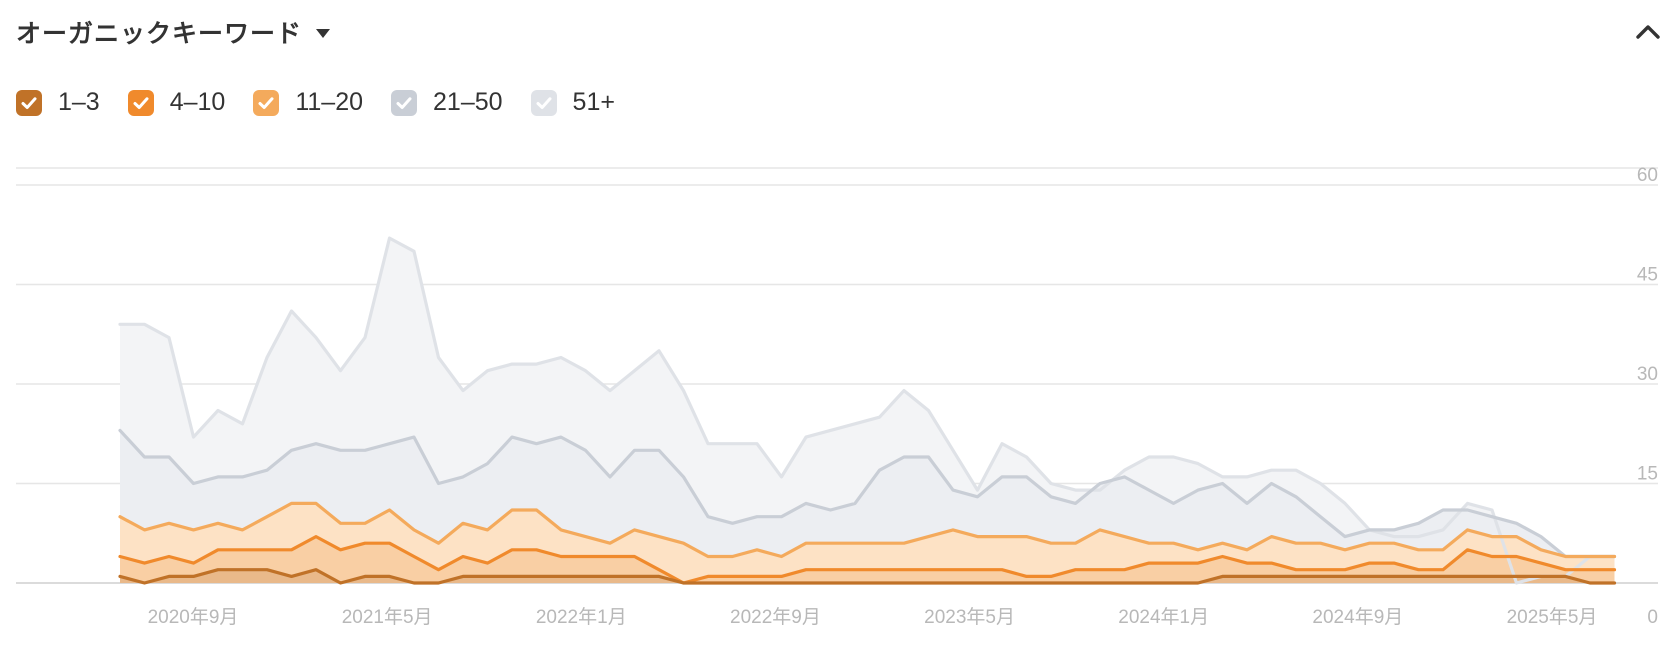  What do you see at coordinates (775, 617) in the screenshot?
I see `x-tick-label: 2022年9月` at bounding box center [775, 617].